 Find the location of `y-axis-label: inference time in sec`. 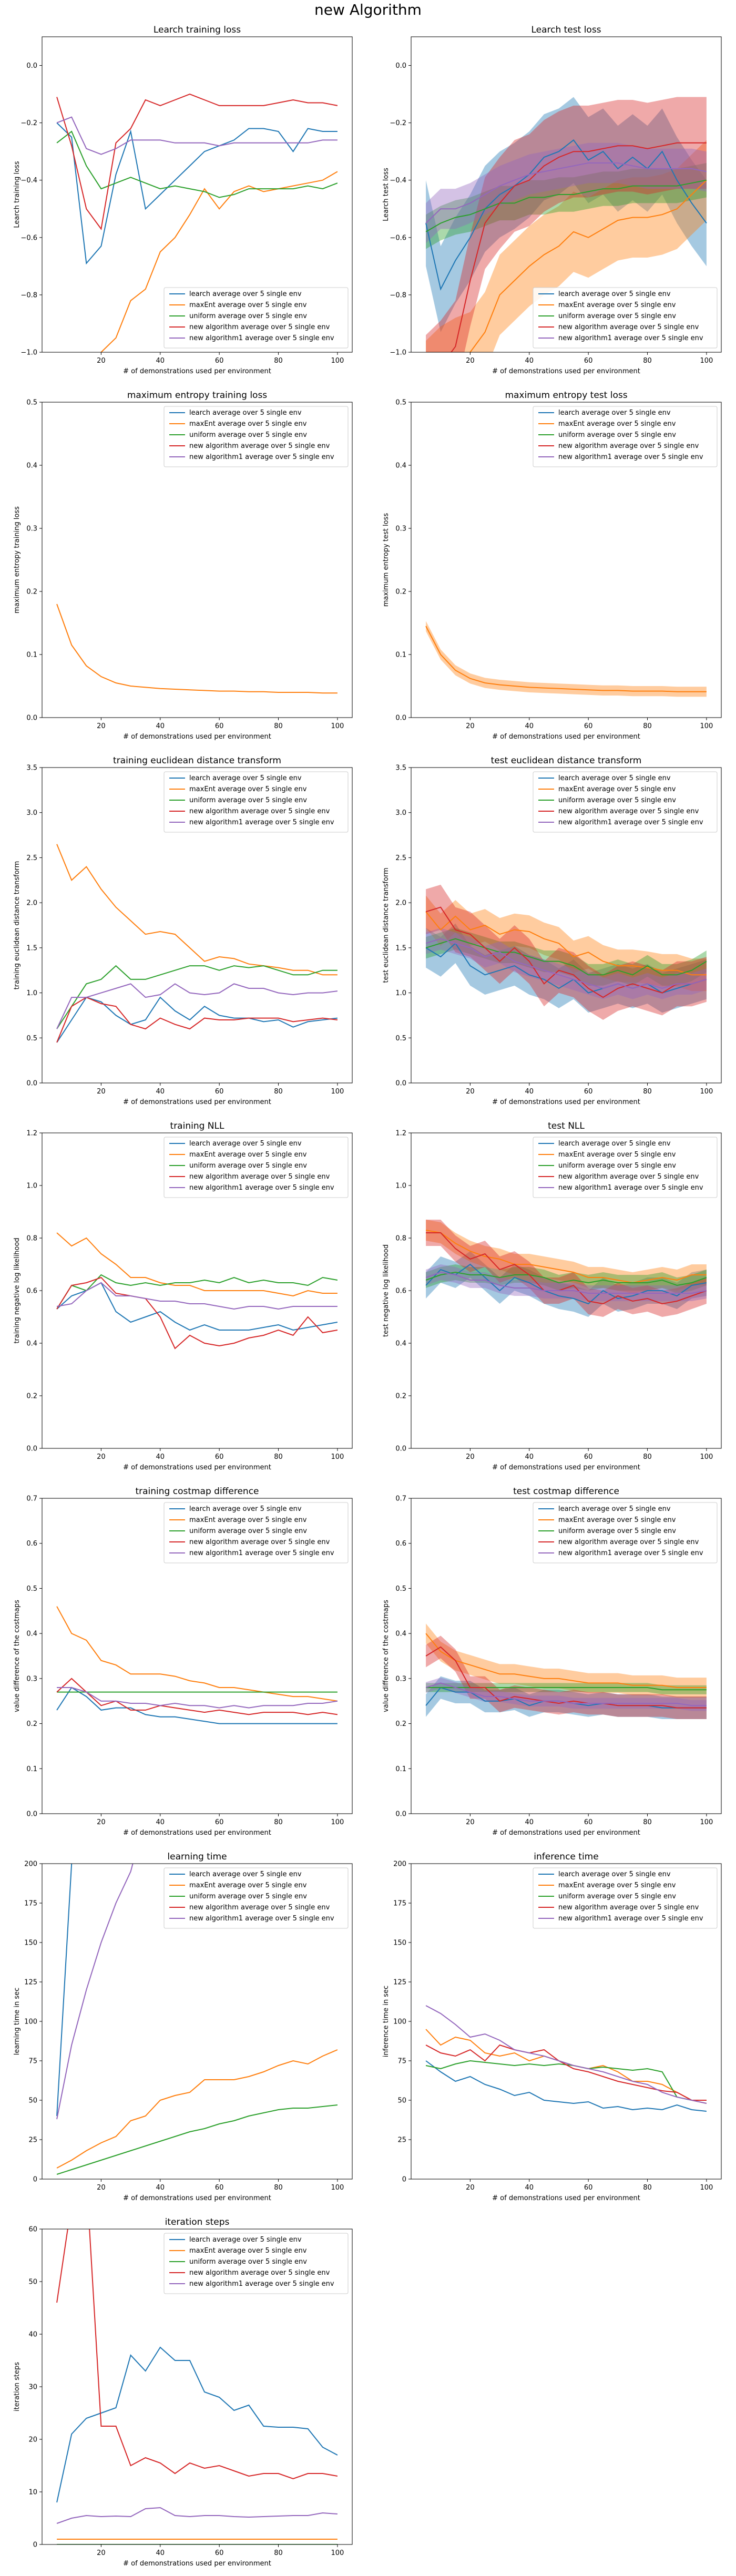

y-axis-label: inference time in sec is located at coordinates (386, 2021).